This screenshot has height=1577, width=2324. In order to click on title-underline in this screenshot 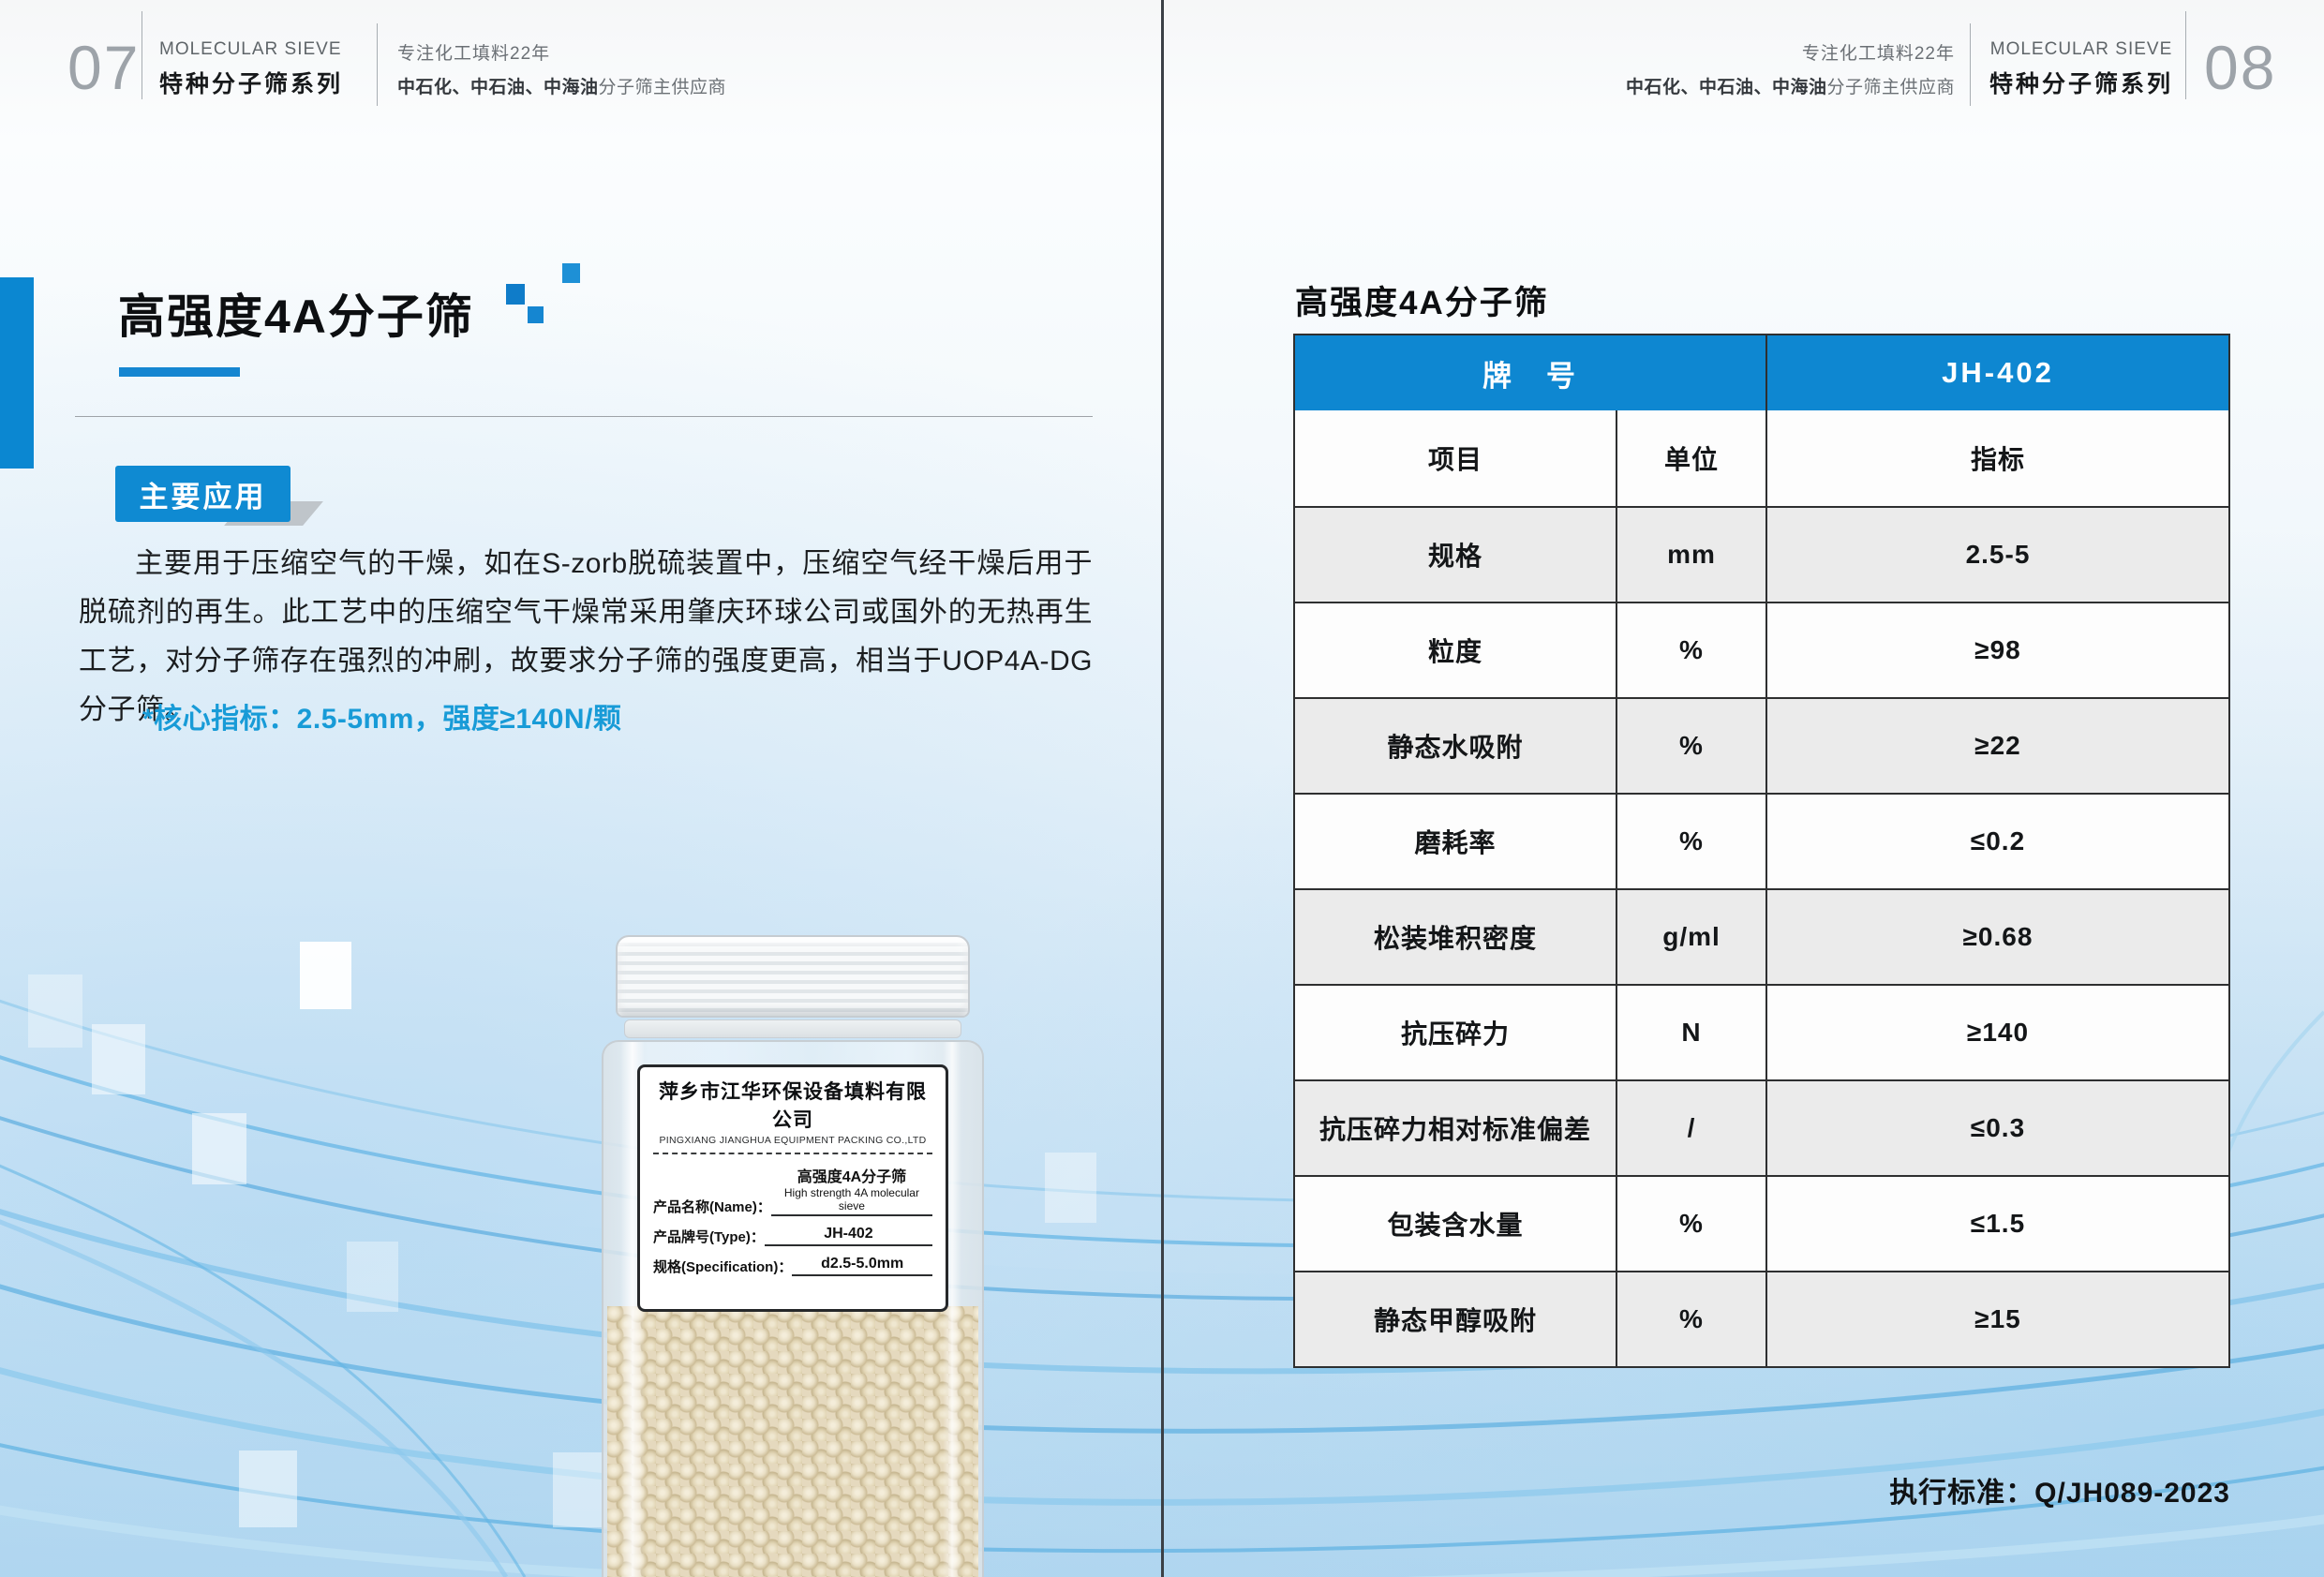, I will do `click(179, 372)`.